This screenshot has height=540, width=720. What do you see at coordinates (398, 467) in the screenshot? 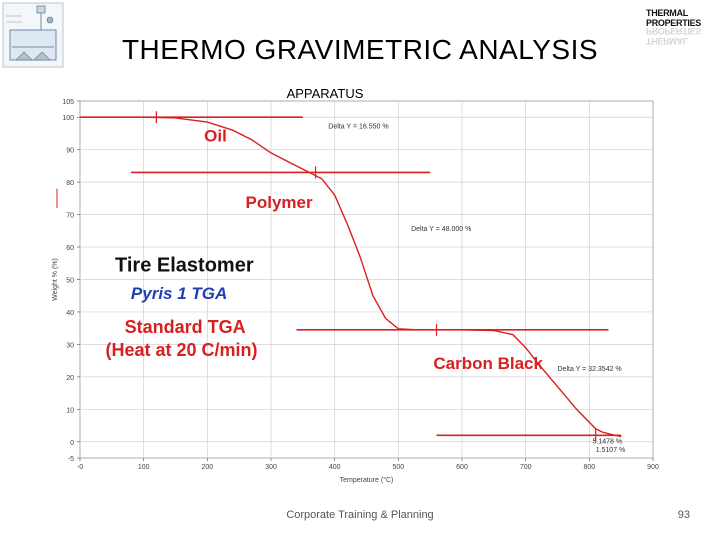
I see `x-tick-label: 500` at bounding box center [398, 467].